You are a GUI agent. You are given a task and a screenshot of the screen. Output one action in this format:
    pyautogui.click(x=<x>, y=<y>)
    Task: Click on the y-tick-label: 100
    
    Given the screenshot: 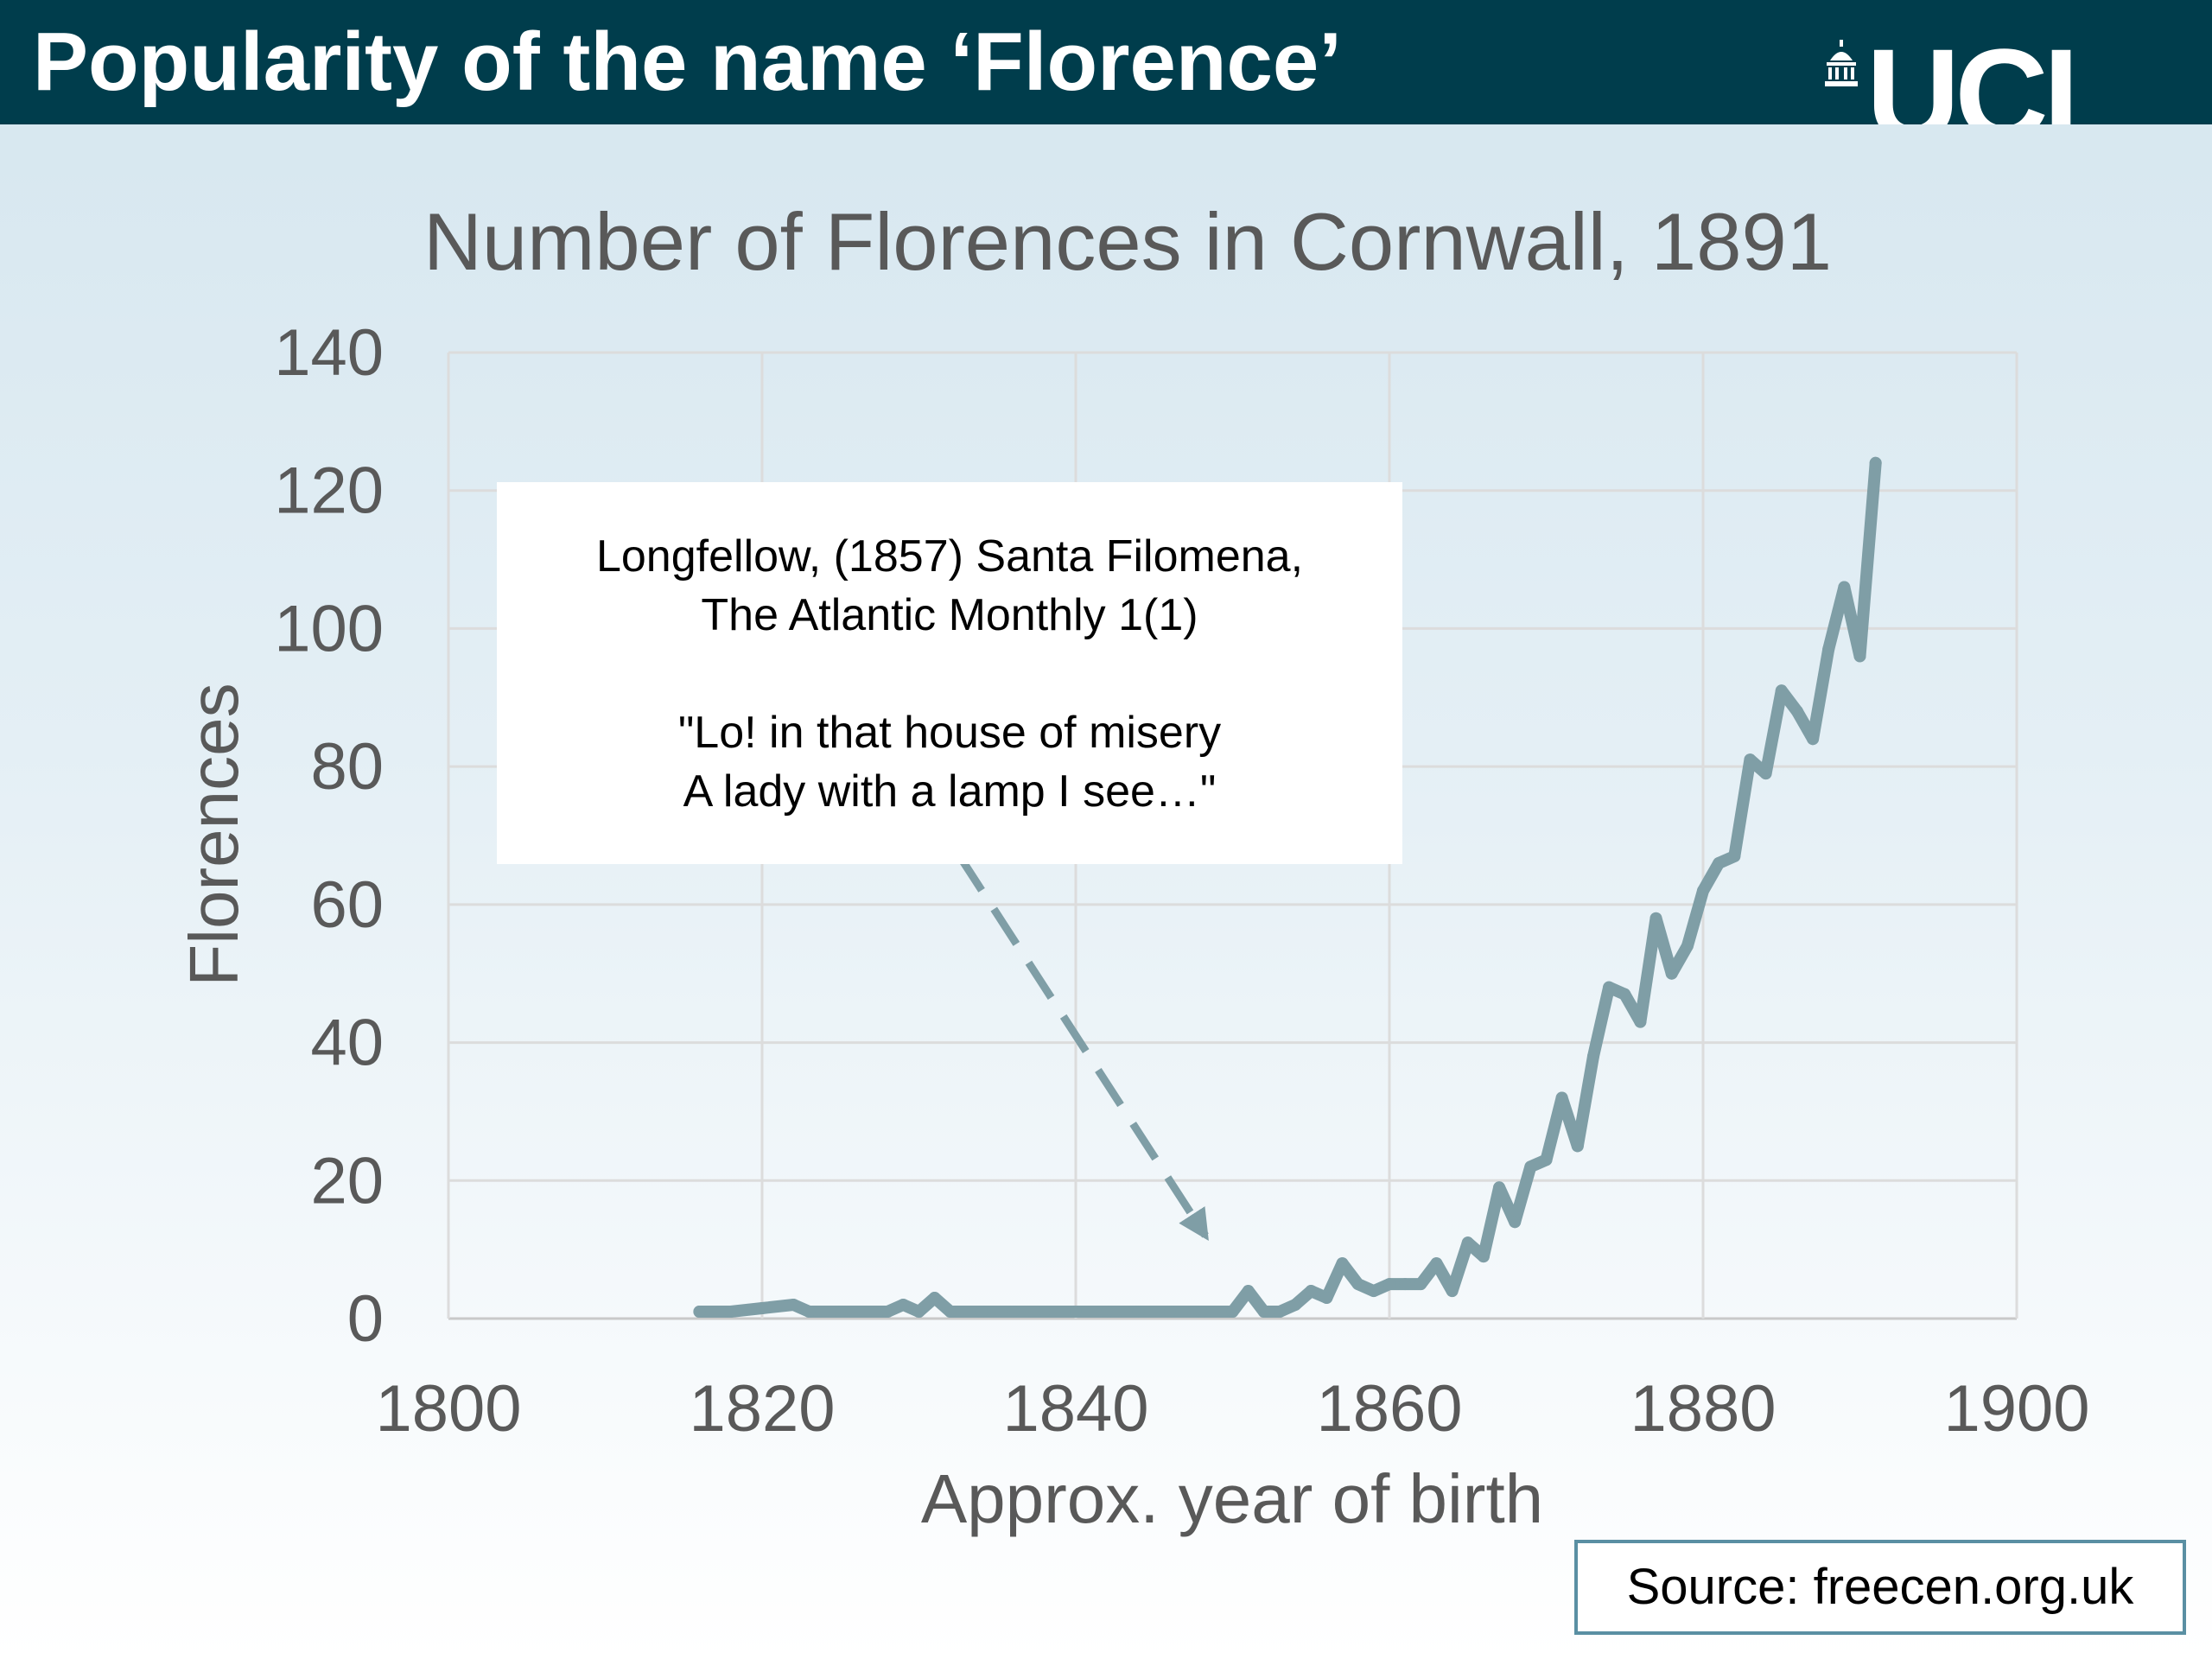 What is the action you would take?
    pyautogui.click(x=329, y=628)
    